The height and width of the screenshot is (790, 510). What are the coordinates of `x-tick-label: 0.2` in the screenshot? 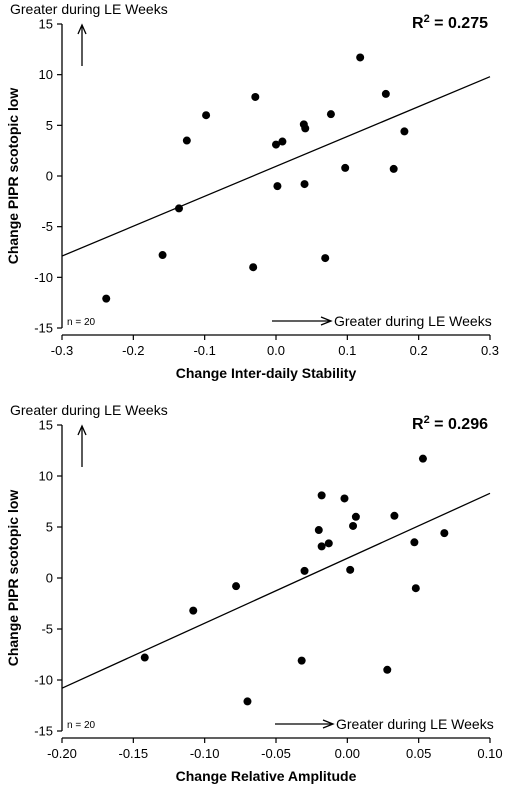 It's located at (419, 350).